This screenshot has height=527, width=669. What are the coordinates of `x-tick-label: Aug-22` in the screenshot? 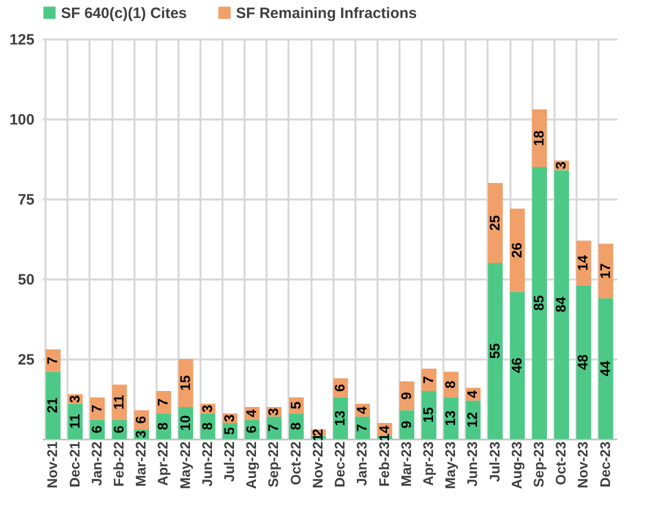 It's located at (251, 465).